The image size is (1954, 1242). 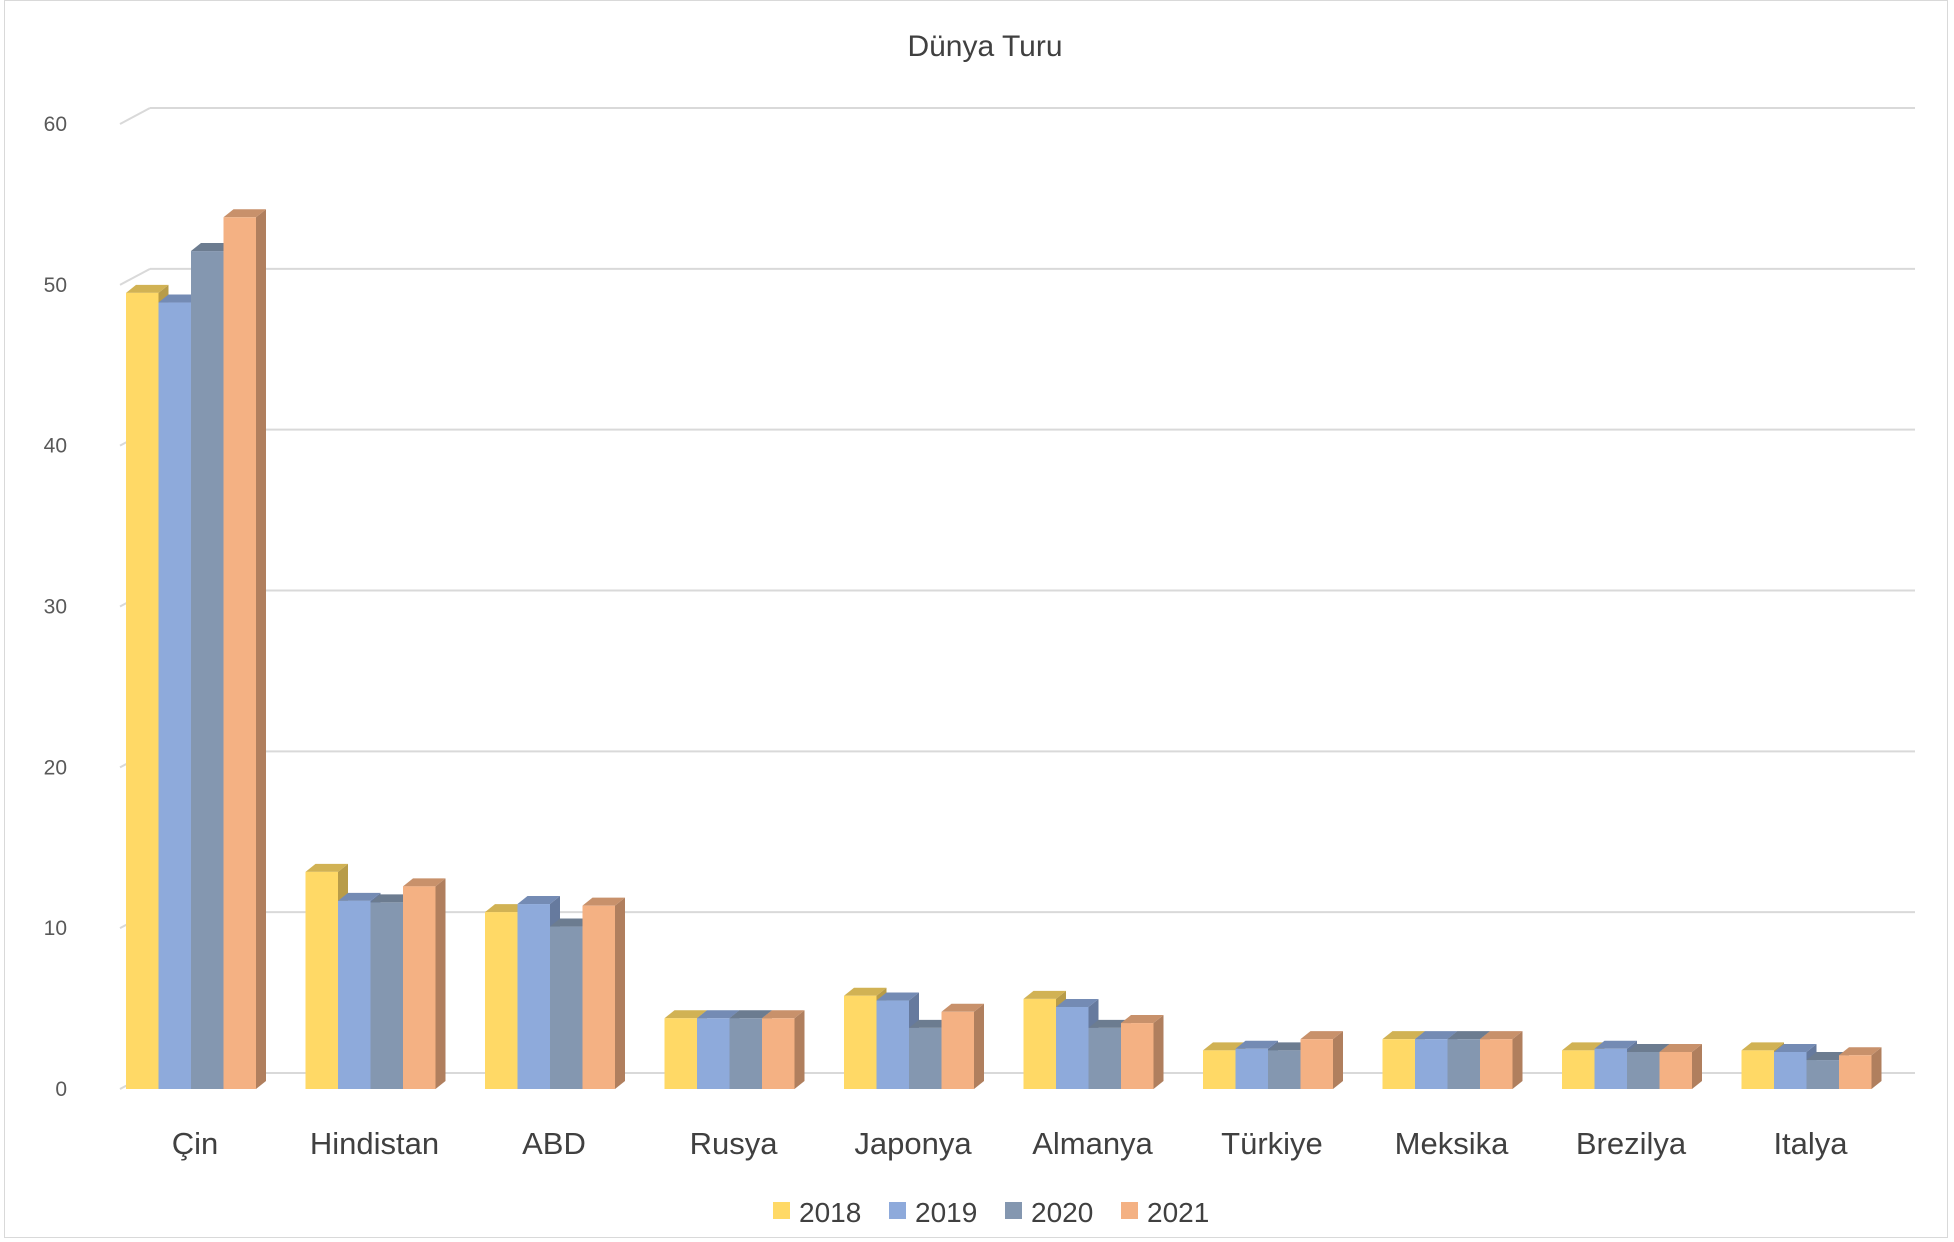 I want to click on x-tick-label: Çin, so click(x=195, y=1143).